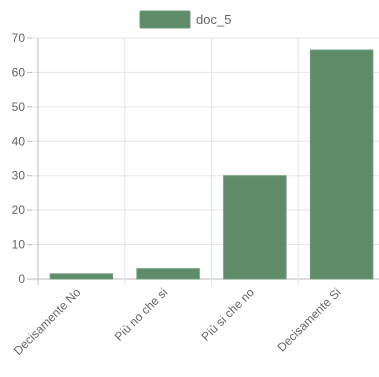  What do you see at coordinates (308, 319) in the screenshot?
I see `x-tick-label: Decisamente Si` at bounding box center [308, 319].